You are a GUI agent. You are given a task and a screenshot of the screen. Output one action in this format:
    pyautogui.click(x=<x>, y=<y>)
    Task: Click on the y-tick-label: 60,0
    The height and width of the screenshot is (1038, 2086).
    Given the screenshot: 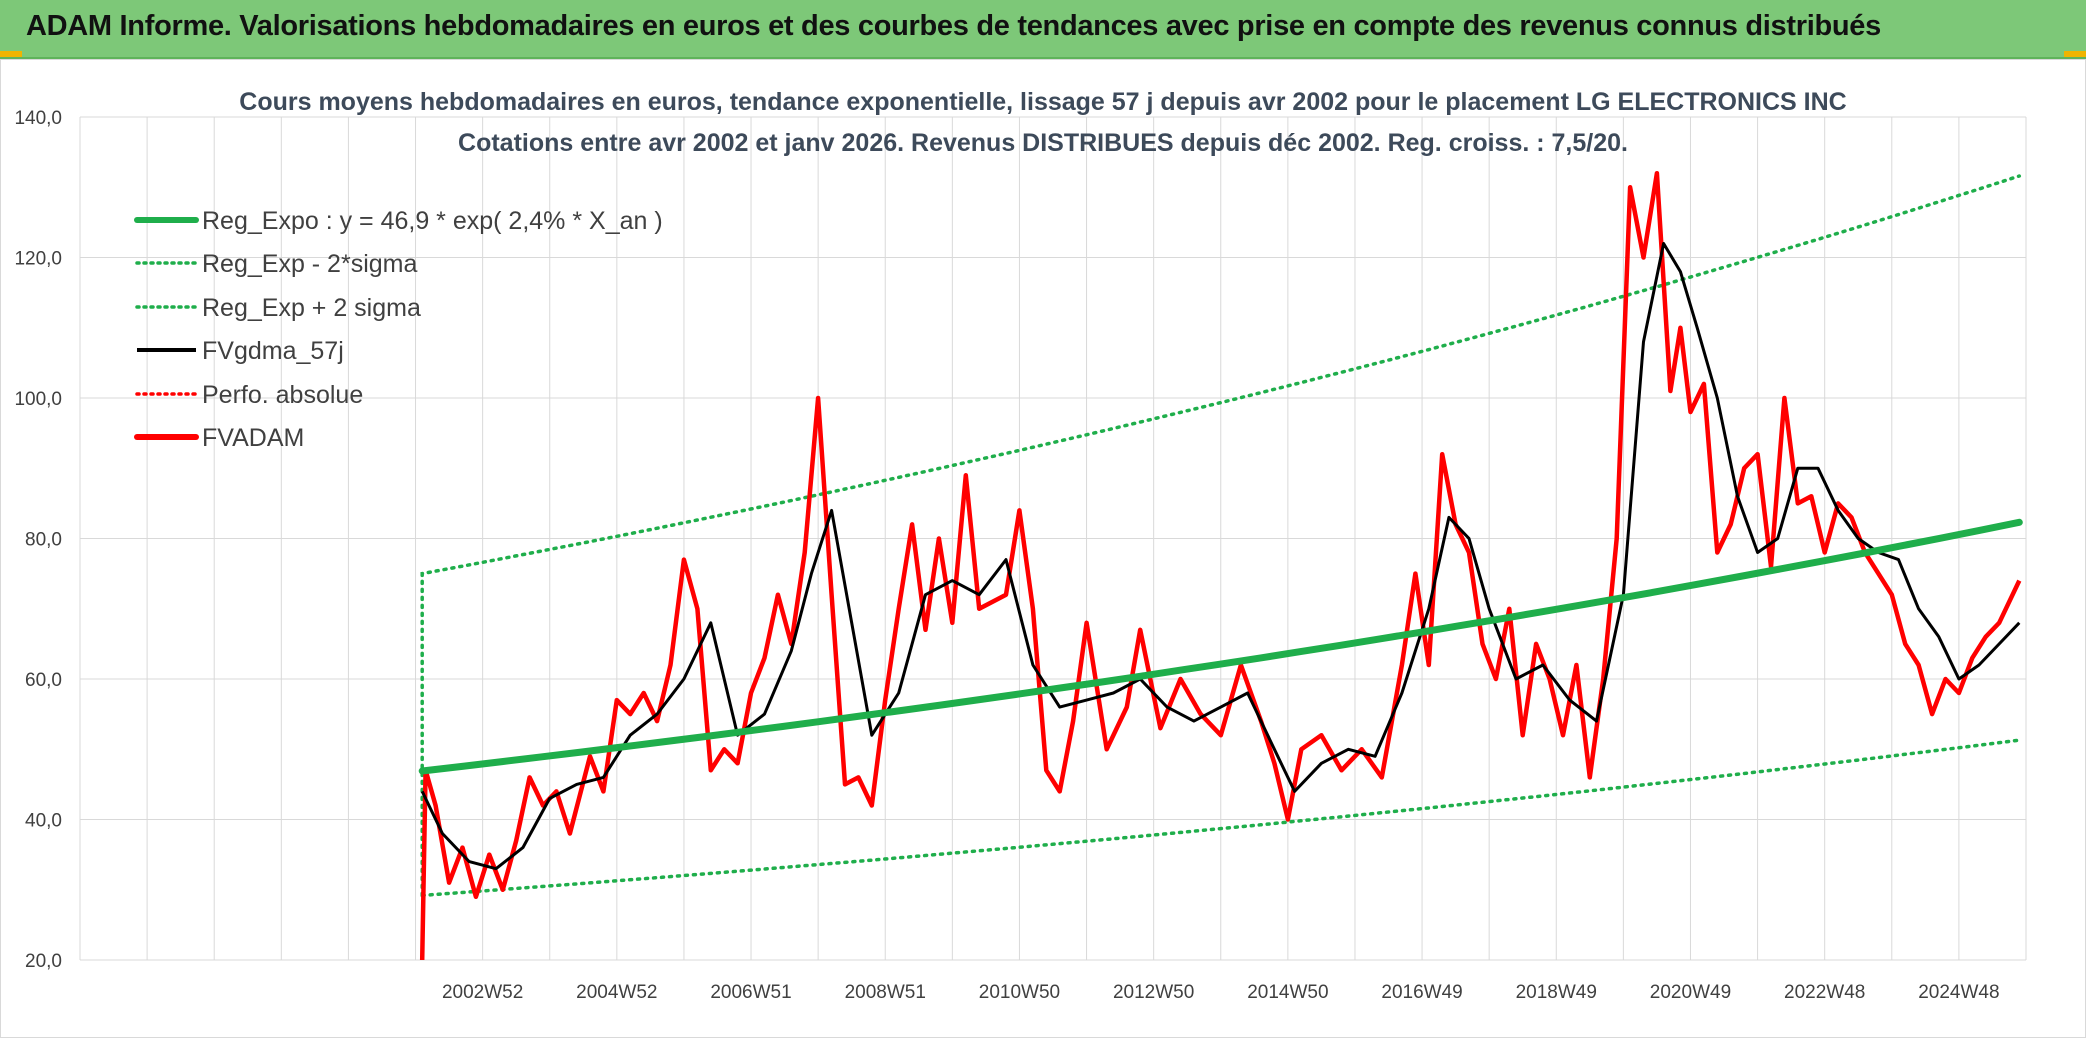 What is the action you would take?
    pyautogui.click(x=43, y=680)
    